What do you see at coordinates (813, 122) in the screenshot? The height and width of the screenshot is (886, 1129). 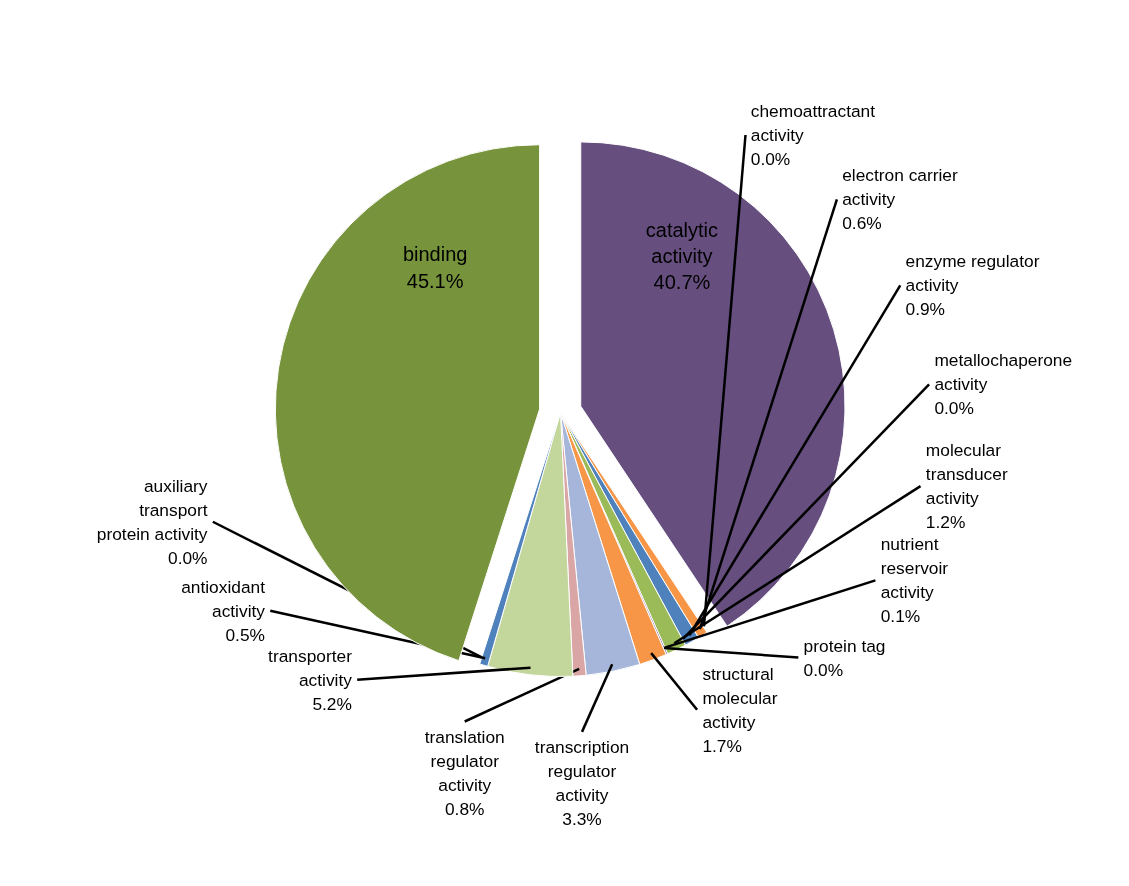 I see `category-label: chemoattractant activity` at bounding box center [813, 122].